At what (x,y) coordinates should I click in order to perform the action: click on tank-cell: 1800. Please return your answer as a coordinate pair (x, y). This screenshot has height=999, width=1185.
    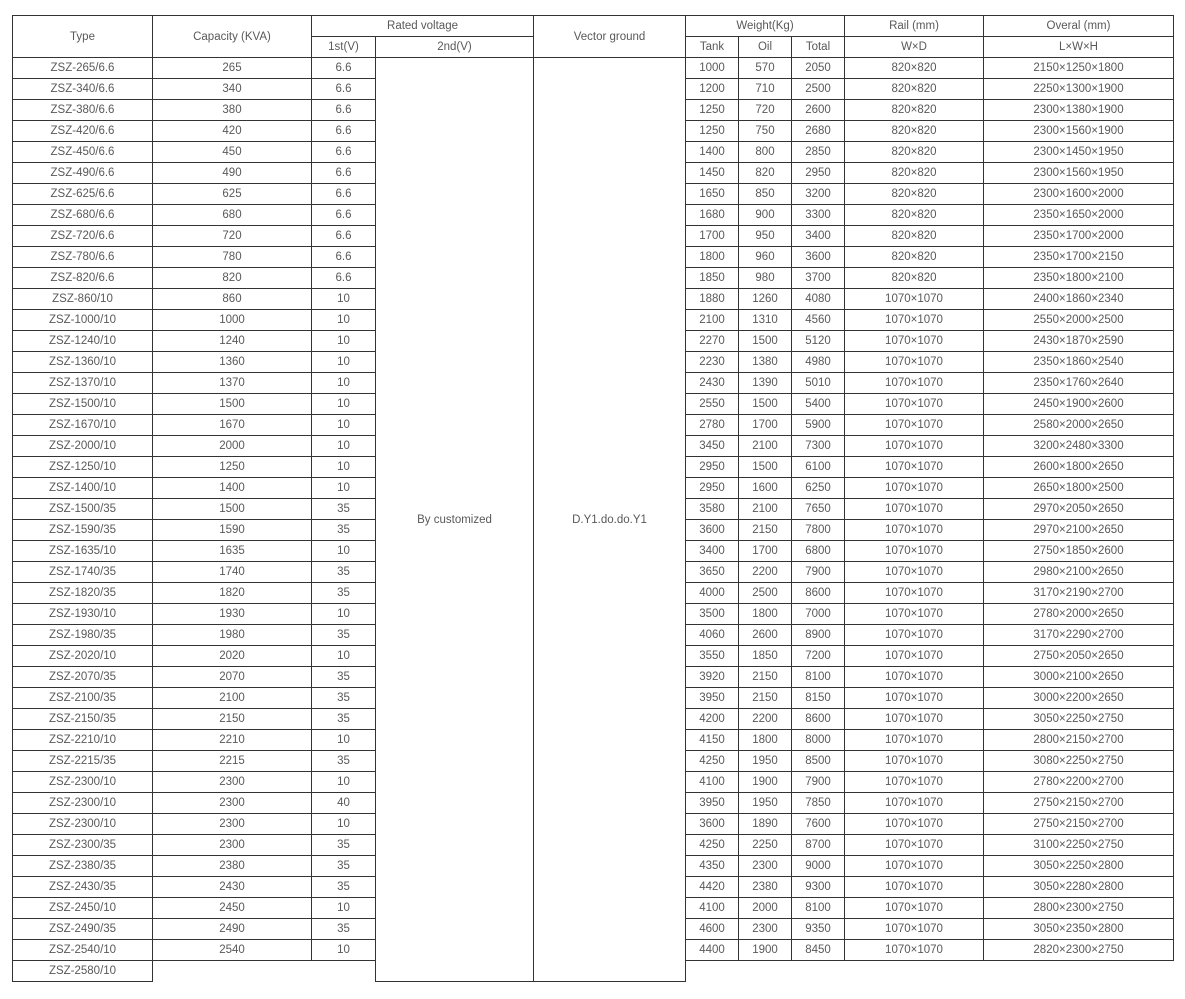
    Looking at the image, I should click on (712, 257).